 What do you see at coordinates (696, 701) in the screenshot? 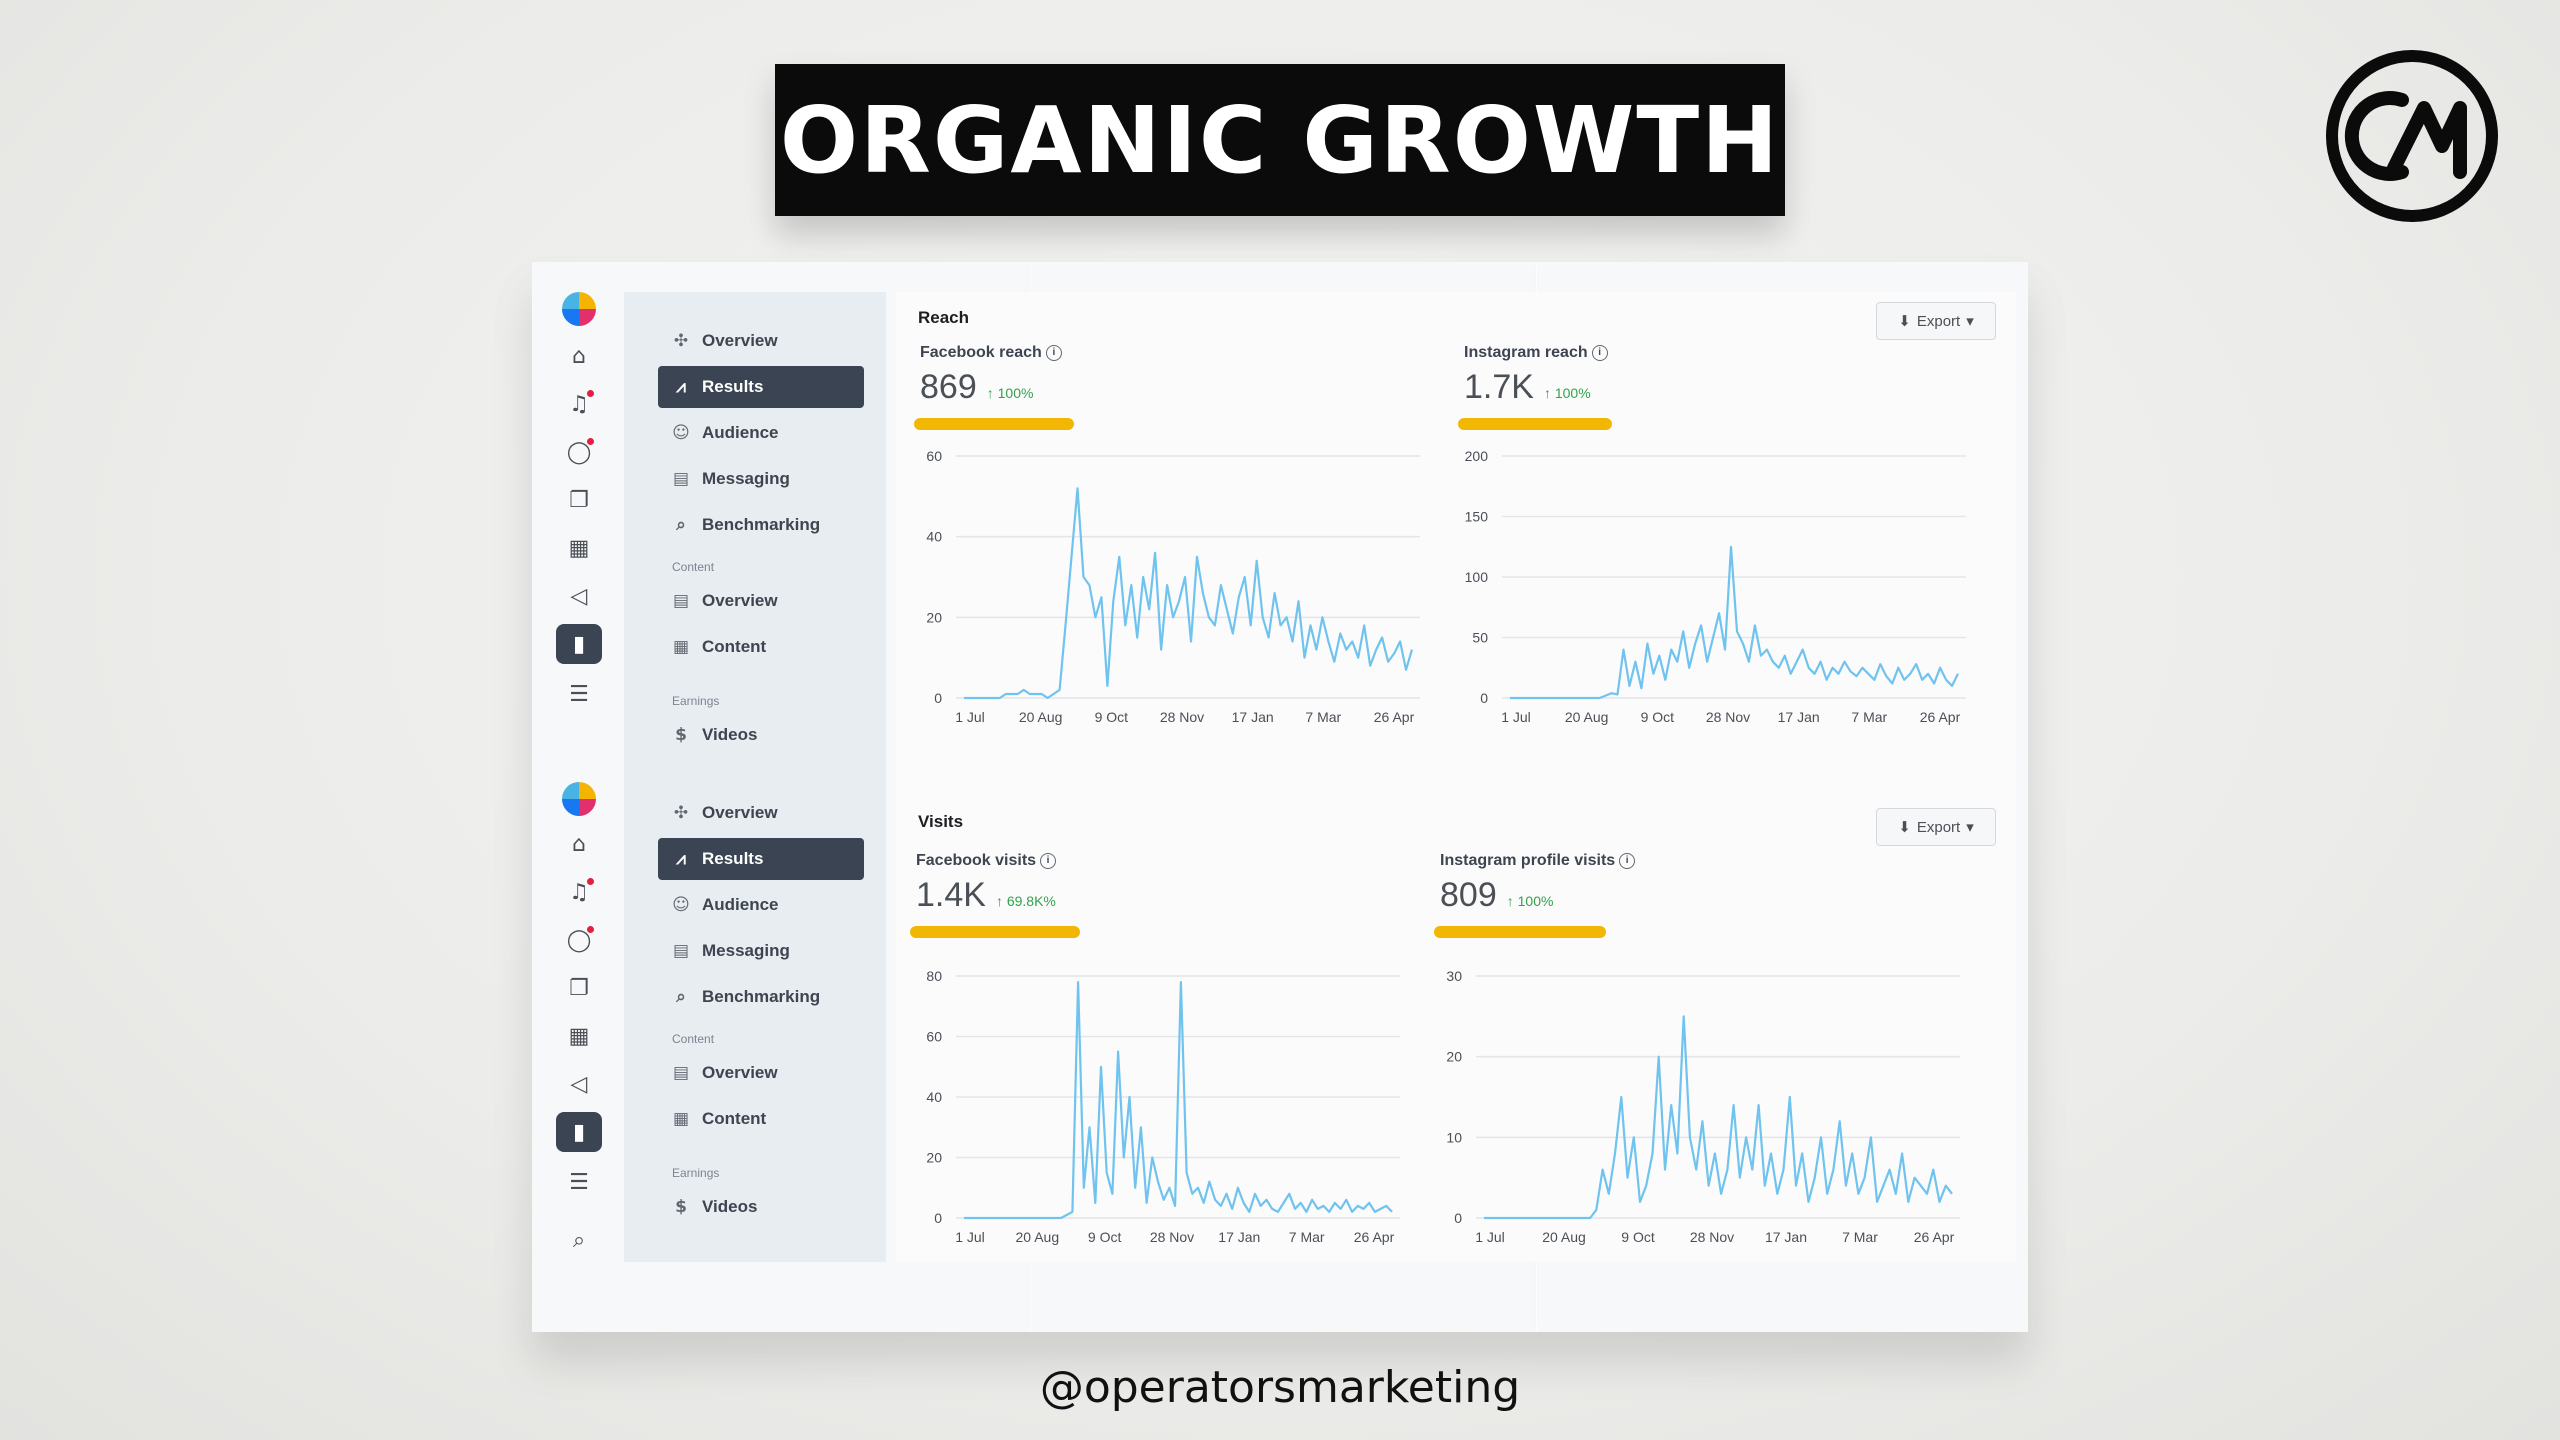
I see `nav-section-earnings: Earnings` at bounding box center [696, 701].